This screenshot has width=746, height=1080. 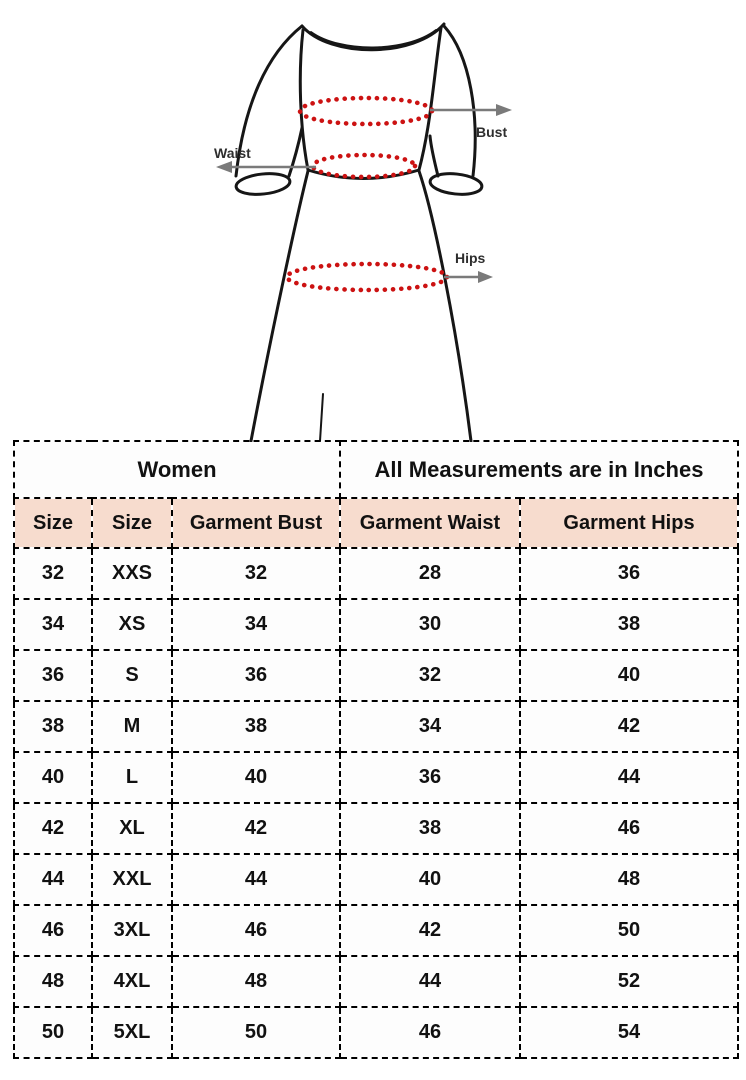 I want to click on table-row-xxs: 32 XXS 32 28 36, so click(x=376, y=573).